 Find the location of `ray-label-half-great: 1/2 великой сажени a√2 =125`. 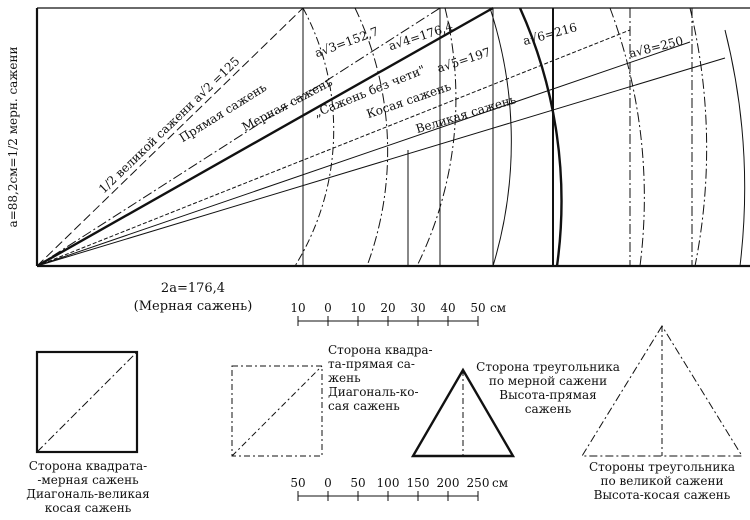

ray-label-half-great: 1/2 великой сажени a√2 =125 is located at coordinates (169, 125).